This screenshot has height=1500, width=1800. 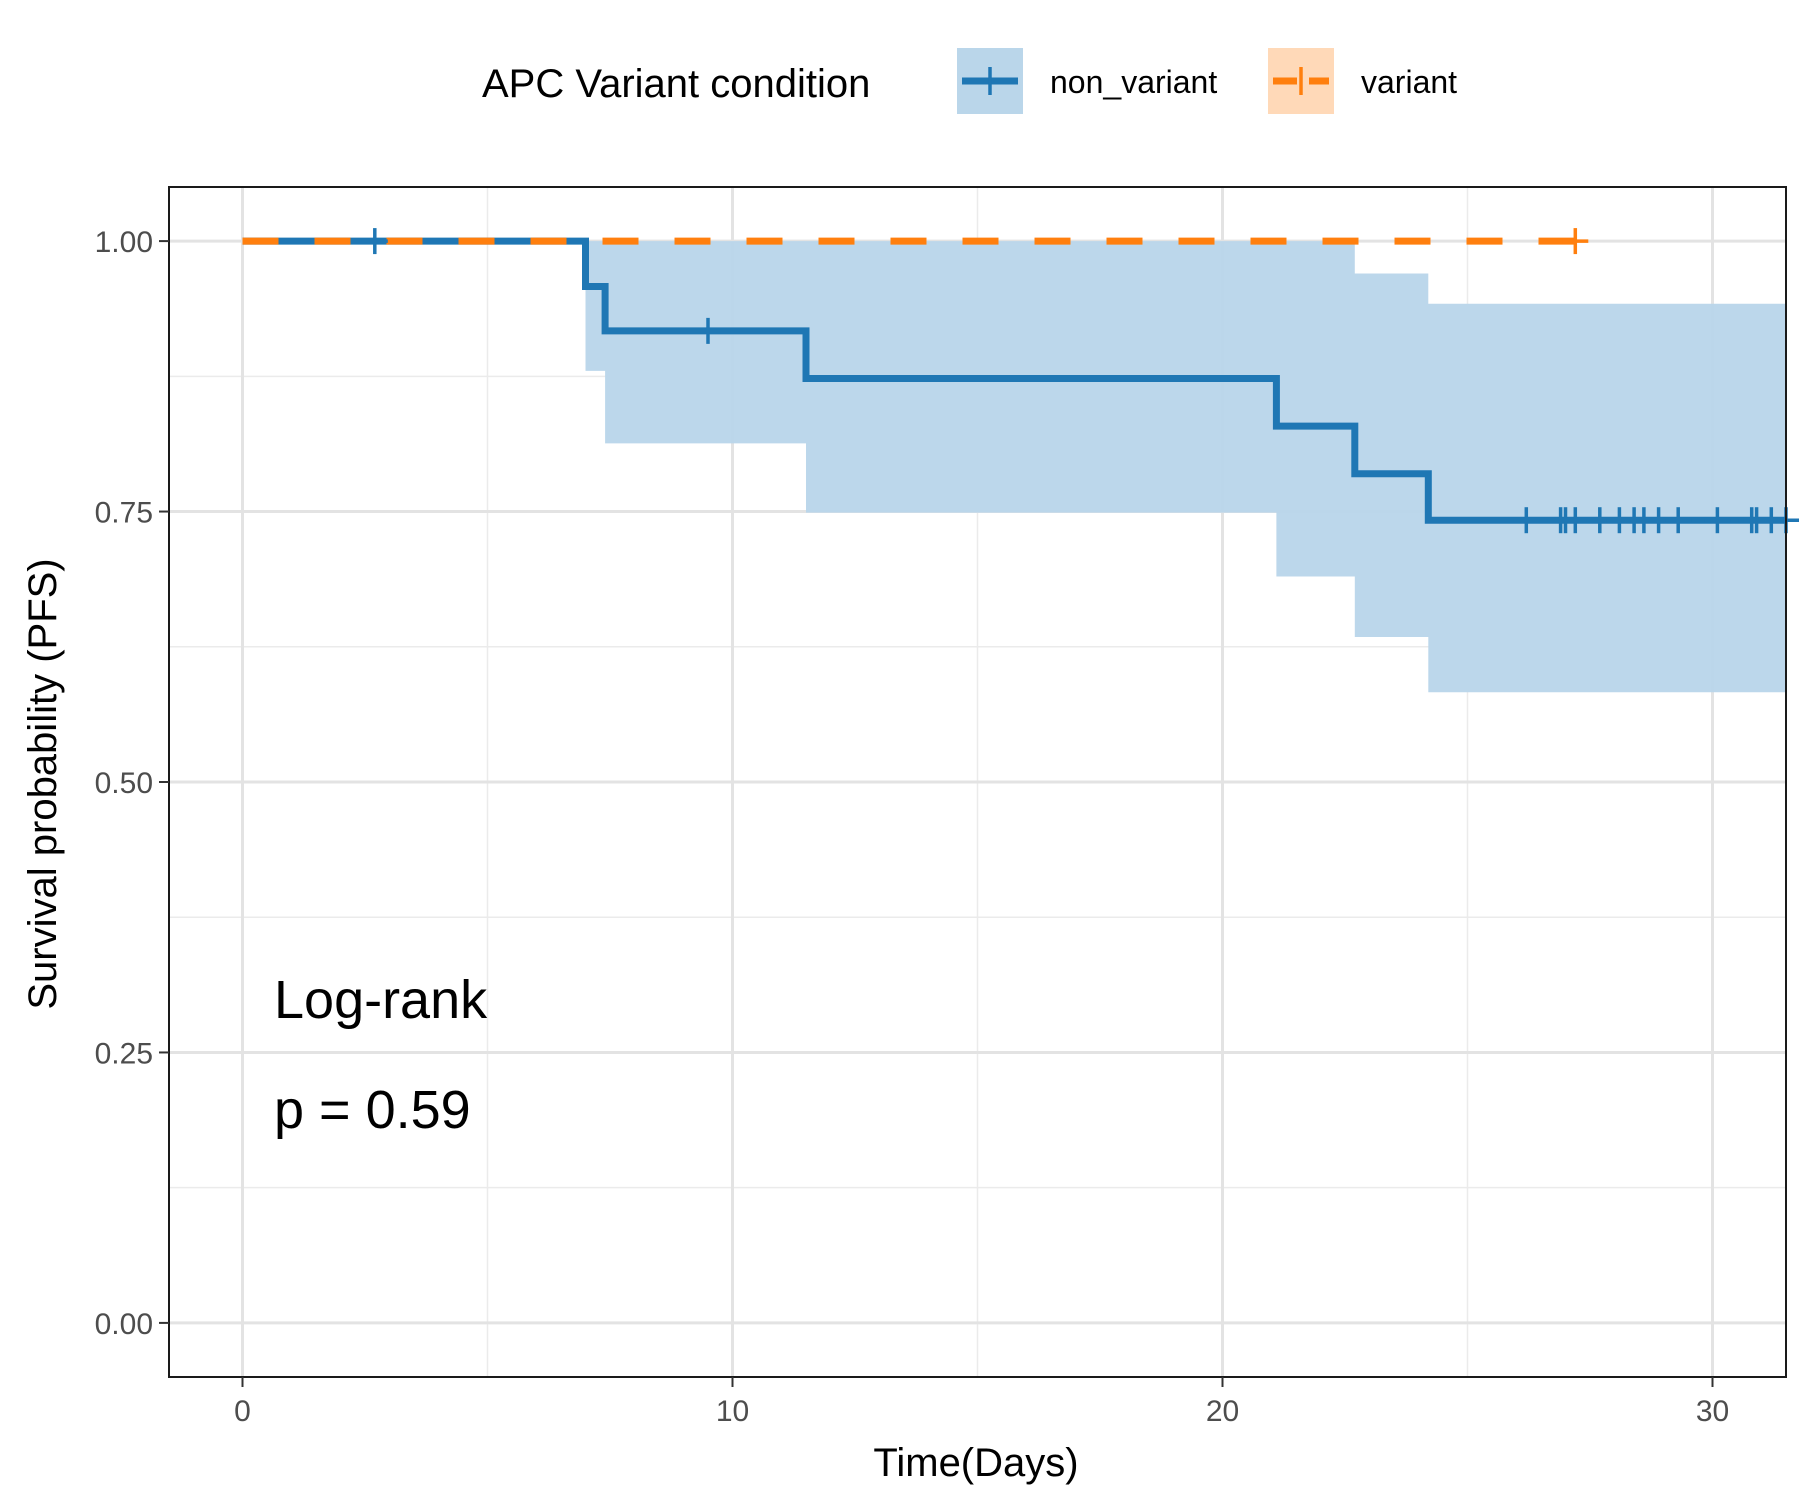 What do you see at coordinates (124, 513) in the screenshot?
I see `y-tick-label: 0.75` at bounding box center [124, 513].